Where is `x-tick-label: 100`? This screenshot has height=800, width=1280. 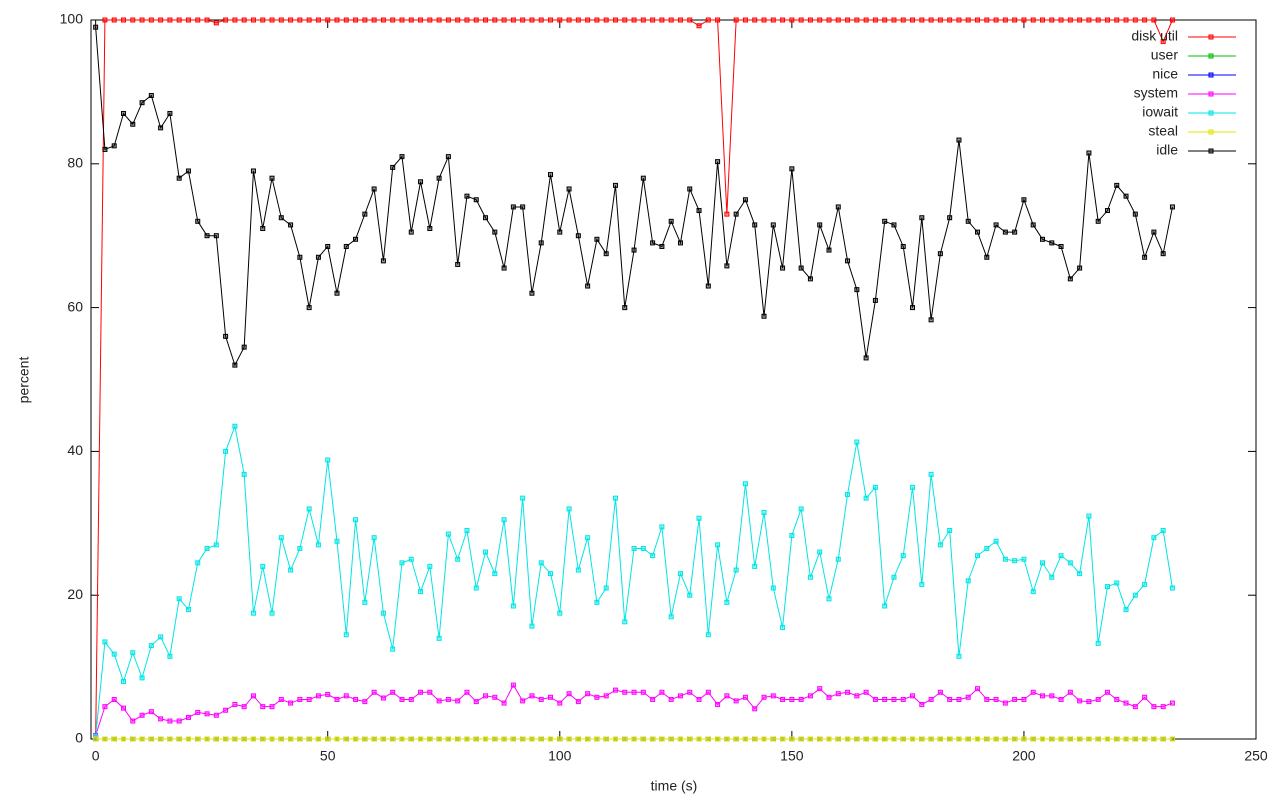 x-tick-label: 100 is located at coordinates (560, 756).